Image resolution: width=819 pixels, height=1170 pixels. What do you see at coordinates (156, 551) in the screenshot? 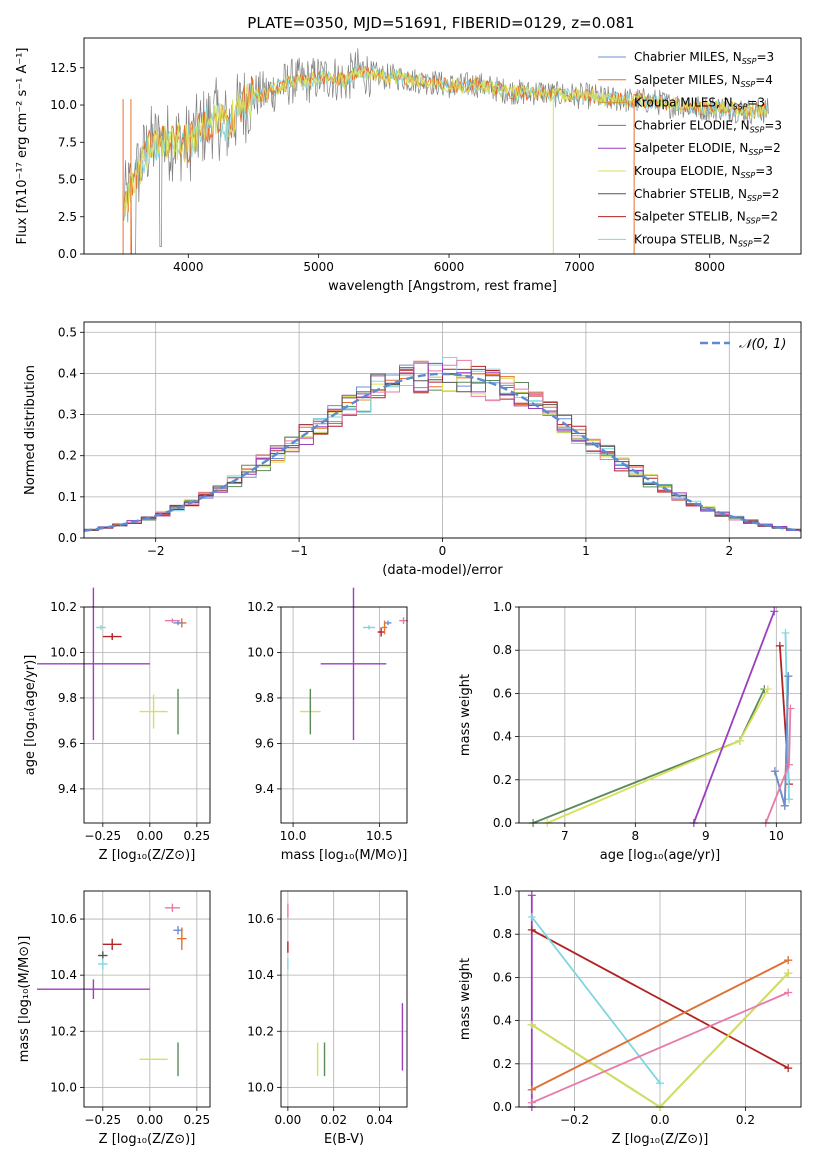
I see `x-tick-label: −2` at bounding box center [156, 551].